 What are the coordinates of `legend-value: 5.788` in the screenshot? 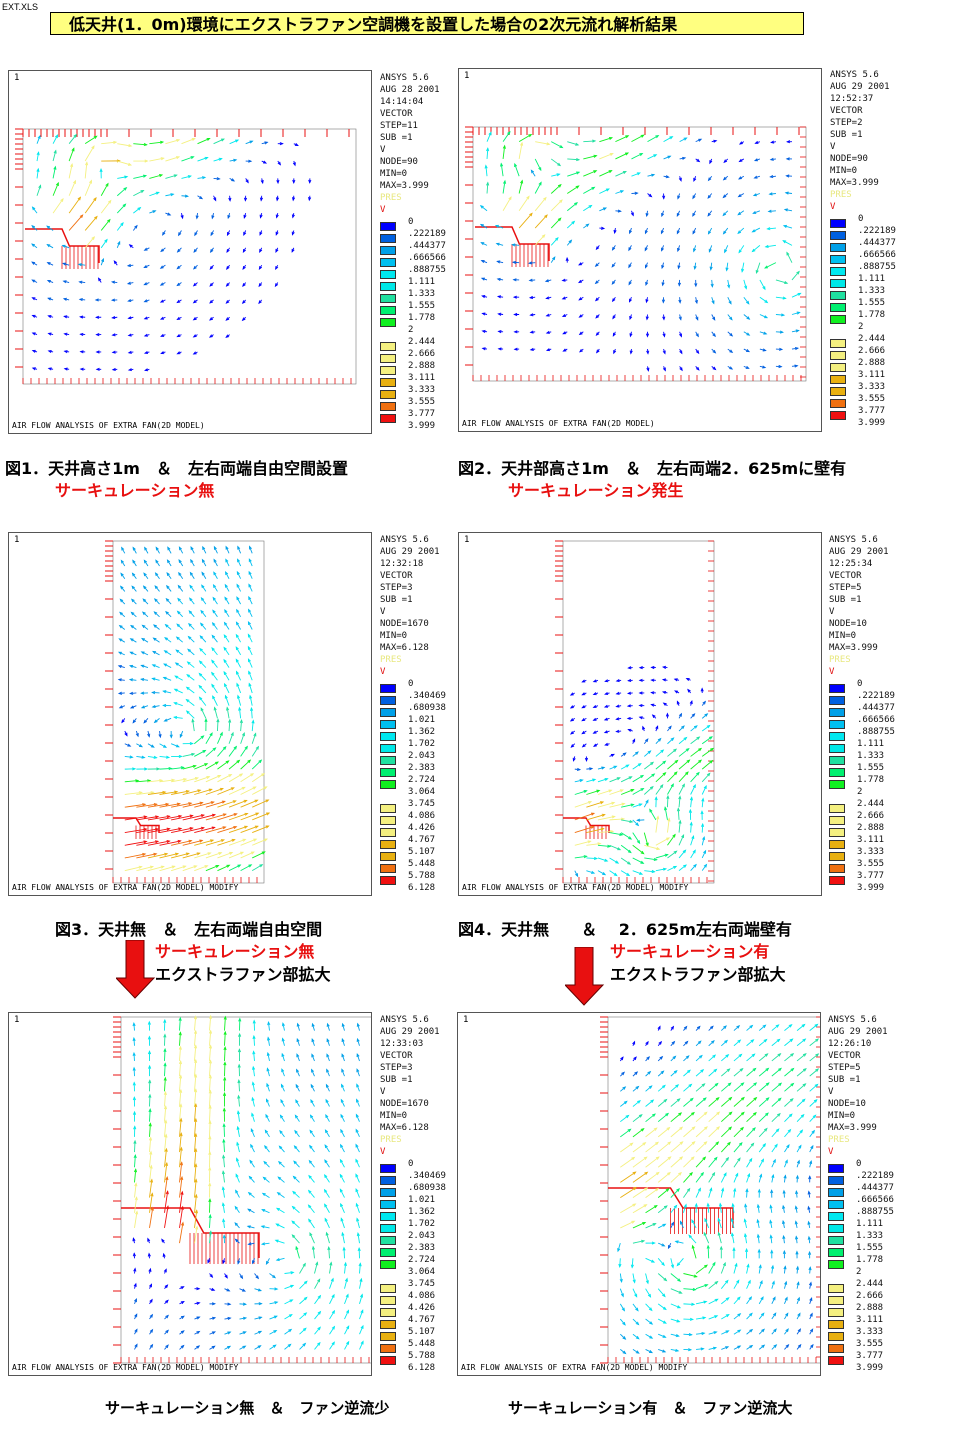 It's located at (422, 876).